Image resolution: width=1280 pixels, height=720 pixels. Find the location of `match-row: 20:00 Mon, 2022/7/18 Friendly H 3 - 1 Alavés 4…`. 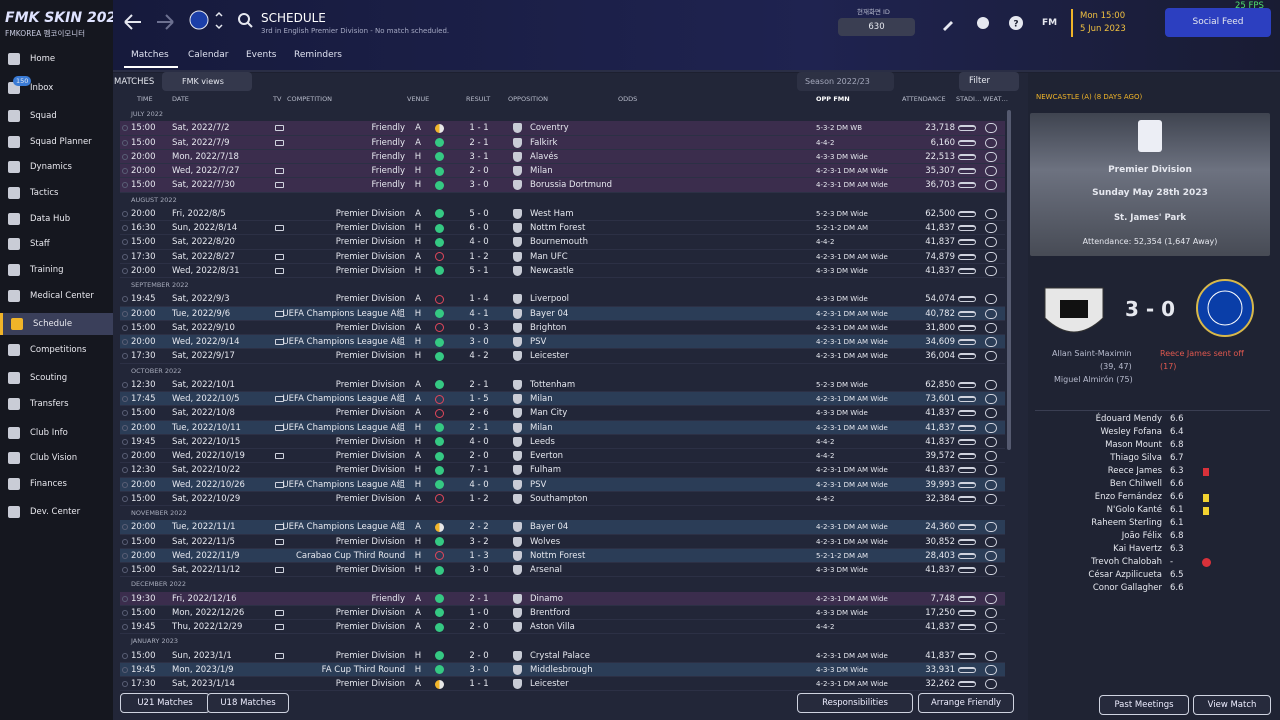

match-row: 20:00 Mon, 2022/7/18 Friendly H 3 - 1 Alavés 4… is located at coordinates (562, 156).